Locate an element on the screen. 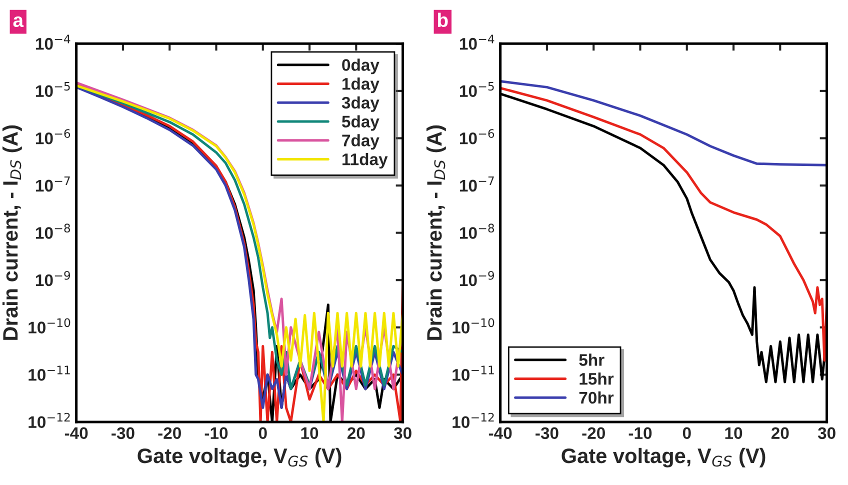 The image size is (848, 485). legend-label: 5hr is located at coordinates (591, 360).